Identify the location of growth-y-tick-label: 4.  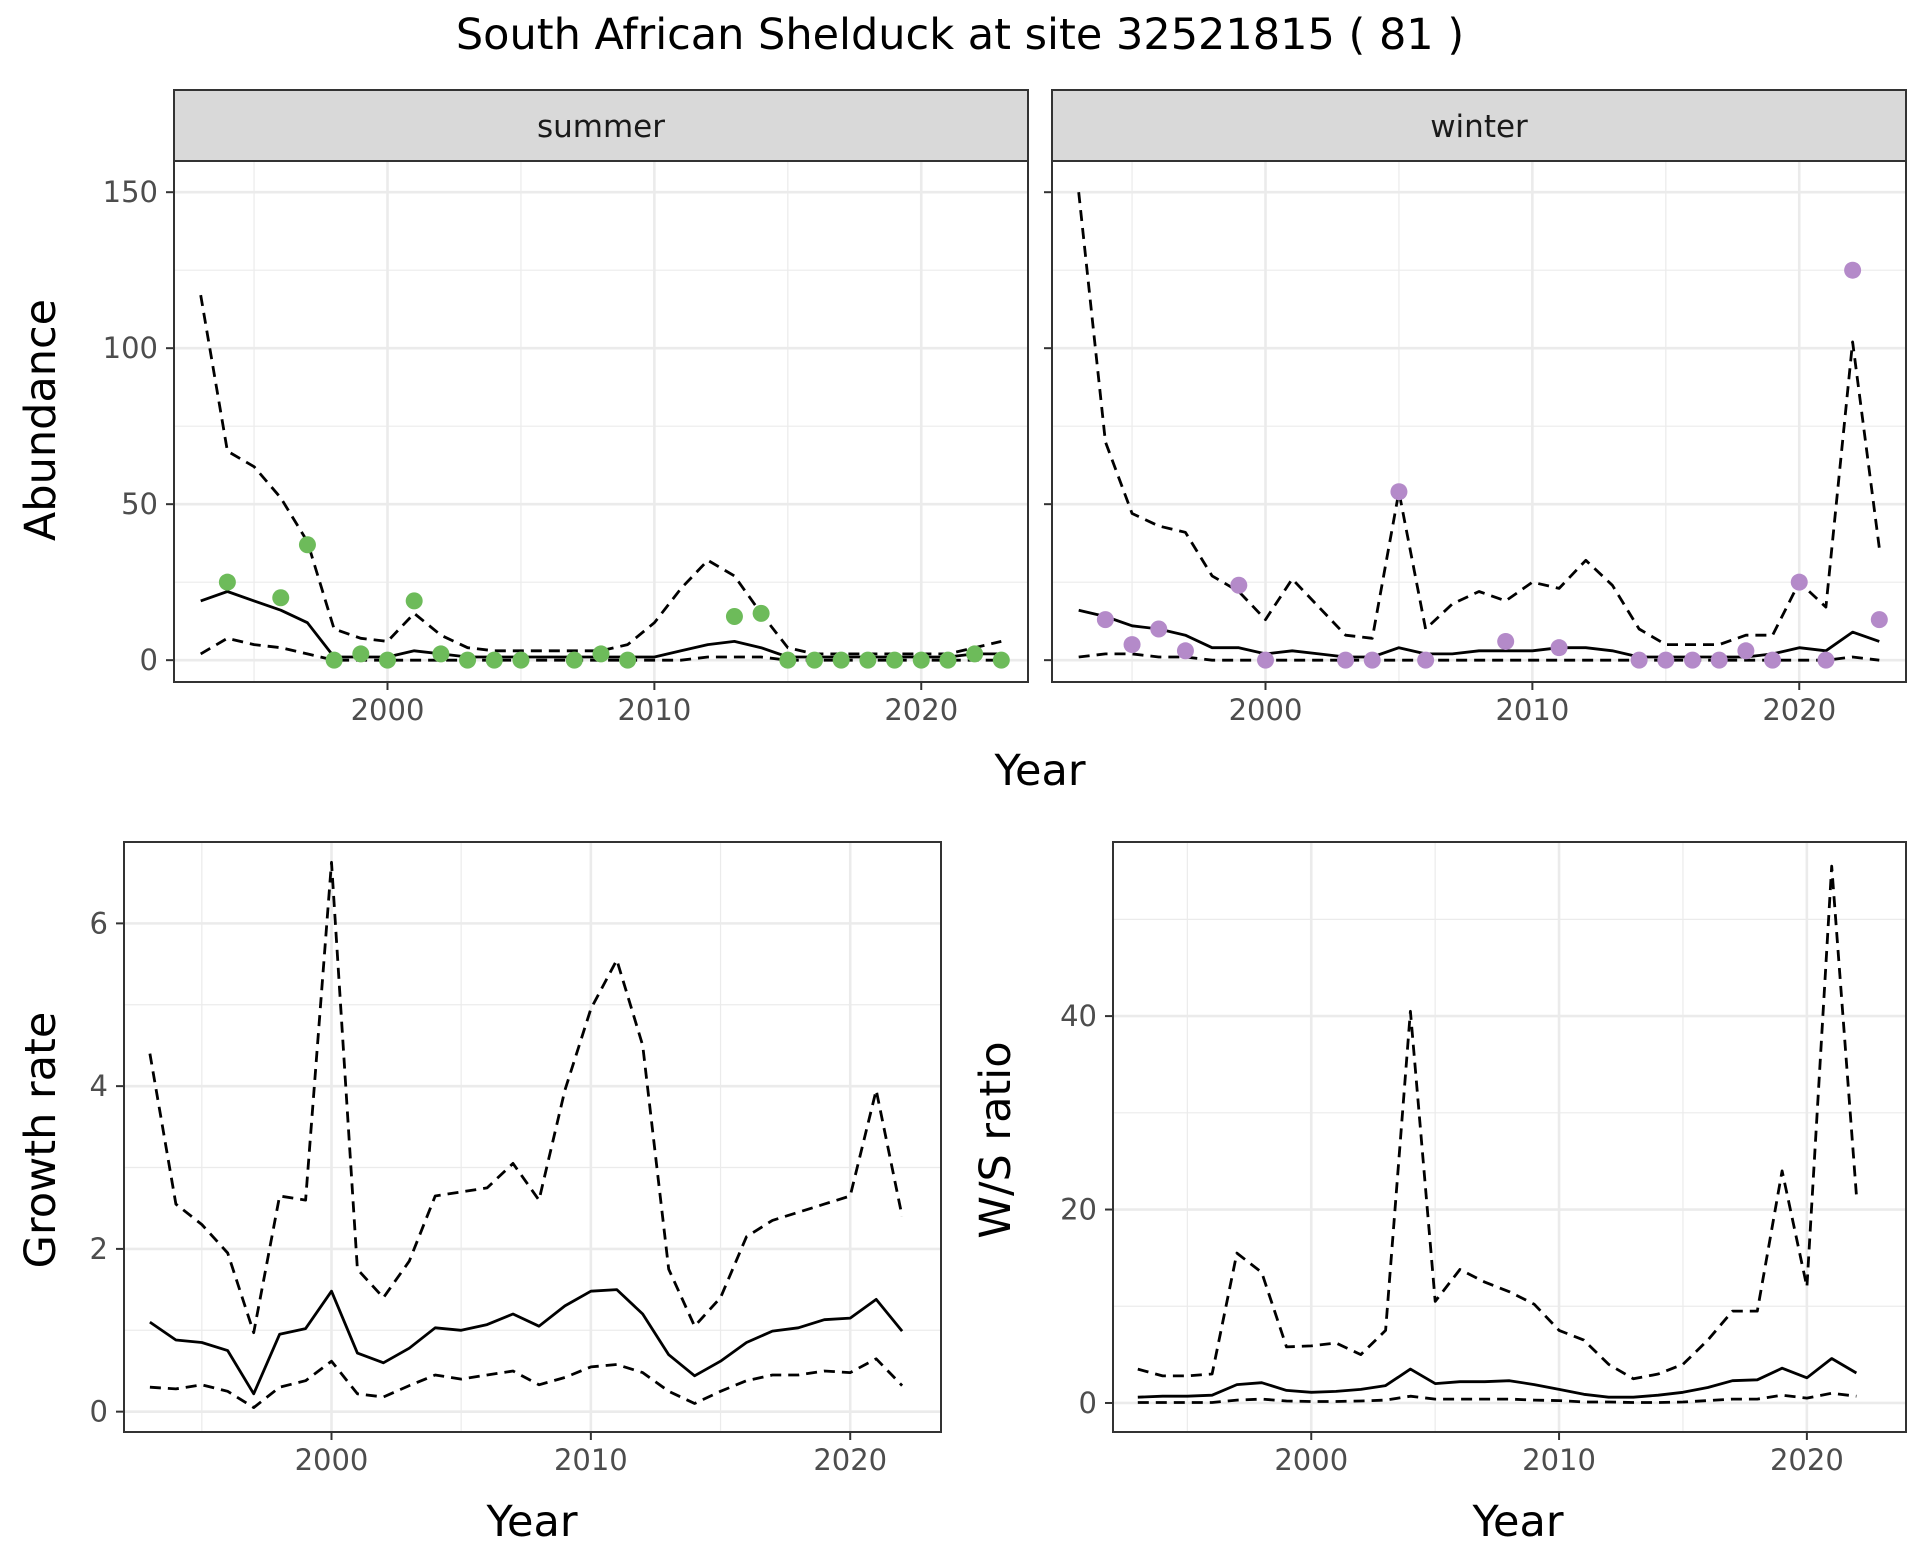
(99, 1086).